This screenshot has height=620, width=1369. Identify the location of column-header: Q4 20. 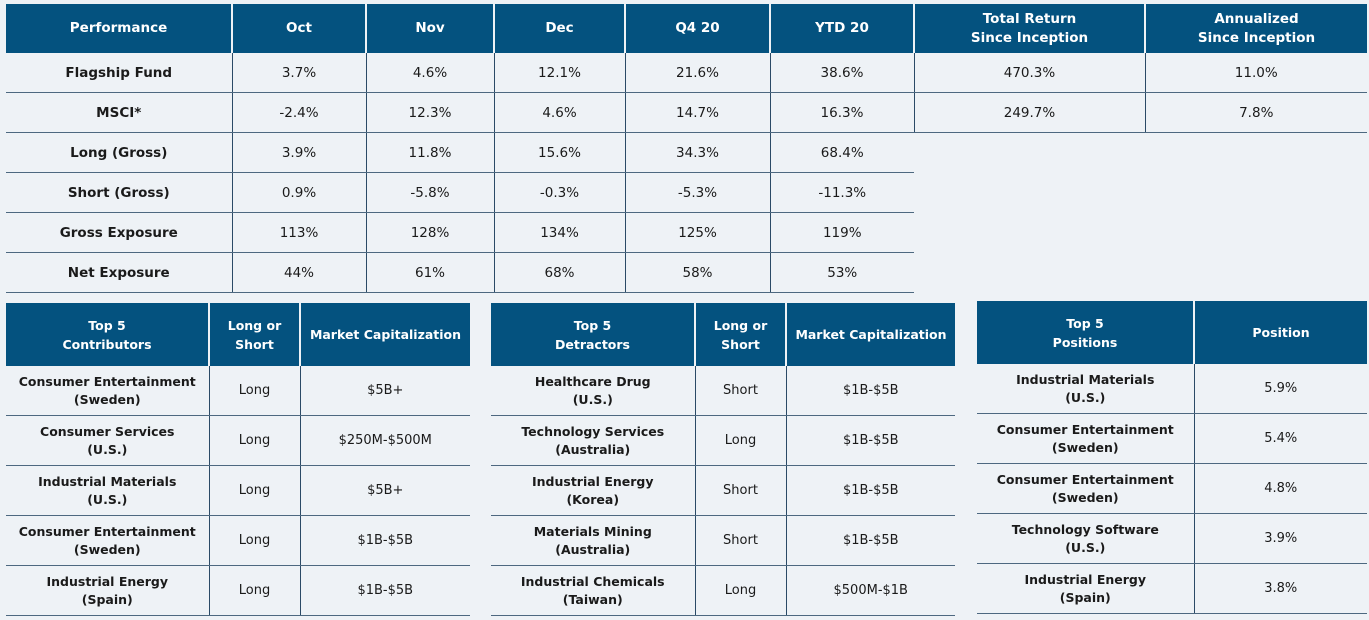
(697, 28).